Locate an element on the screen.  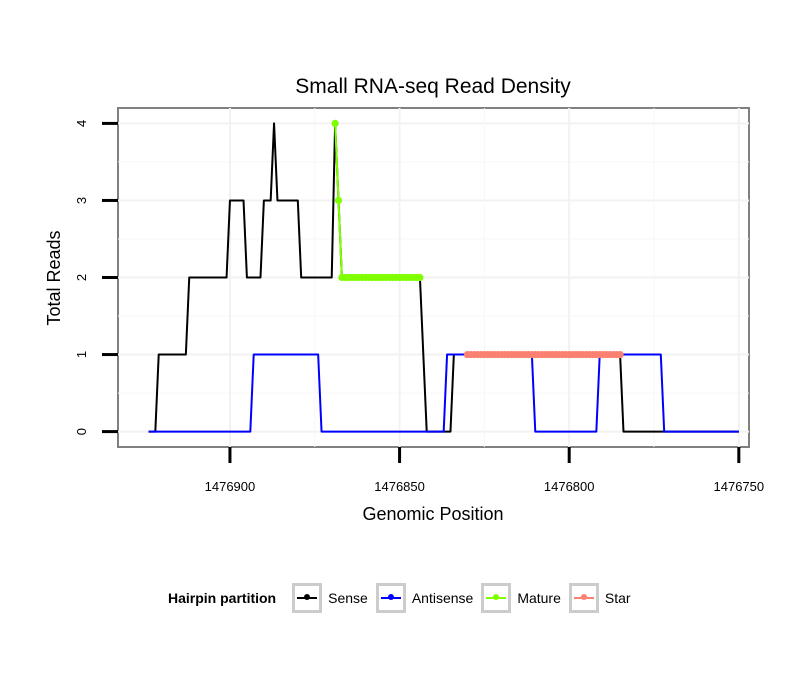
legend-label-antisense: Antisense is located at coordinates (442, 598).